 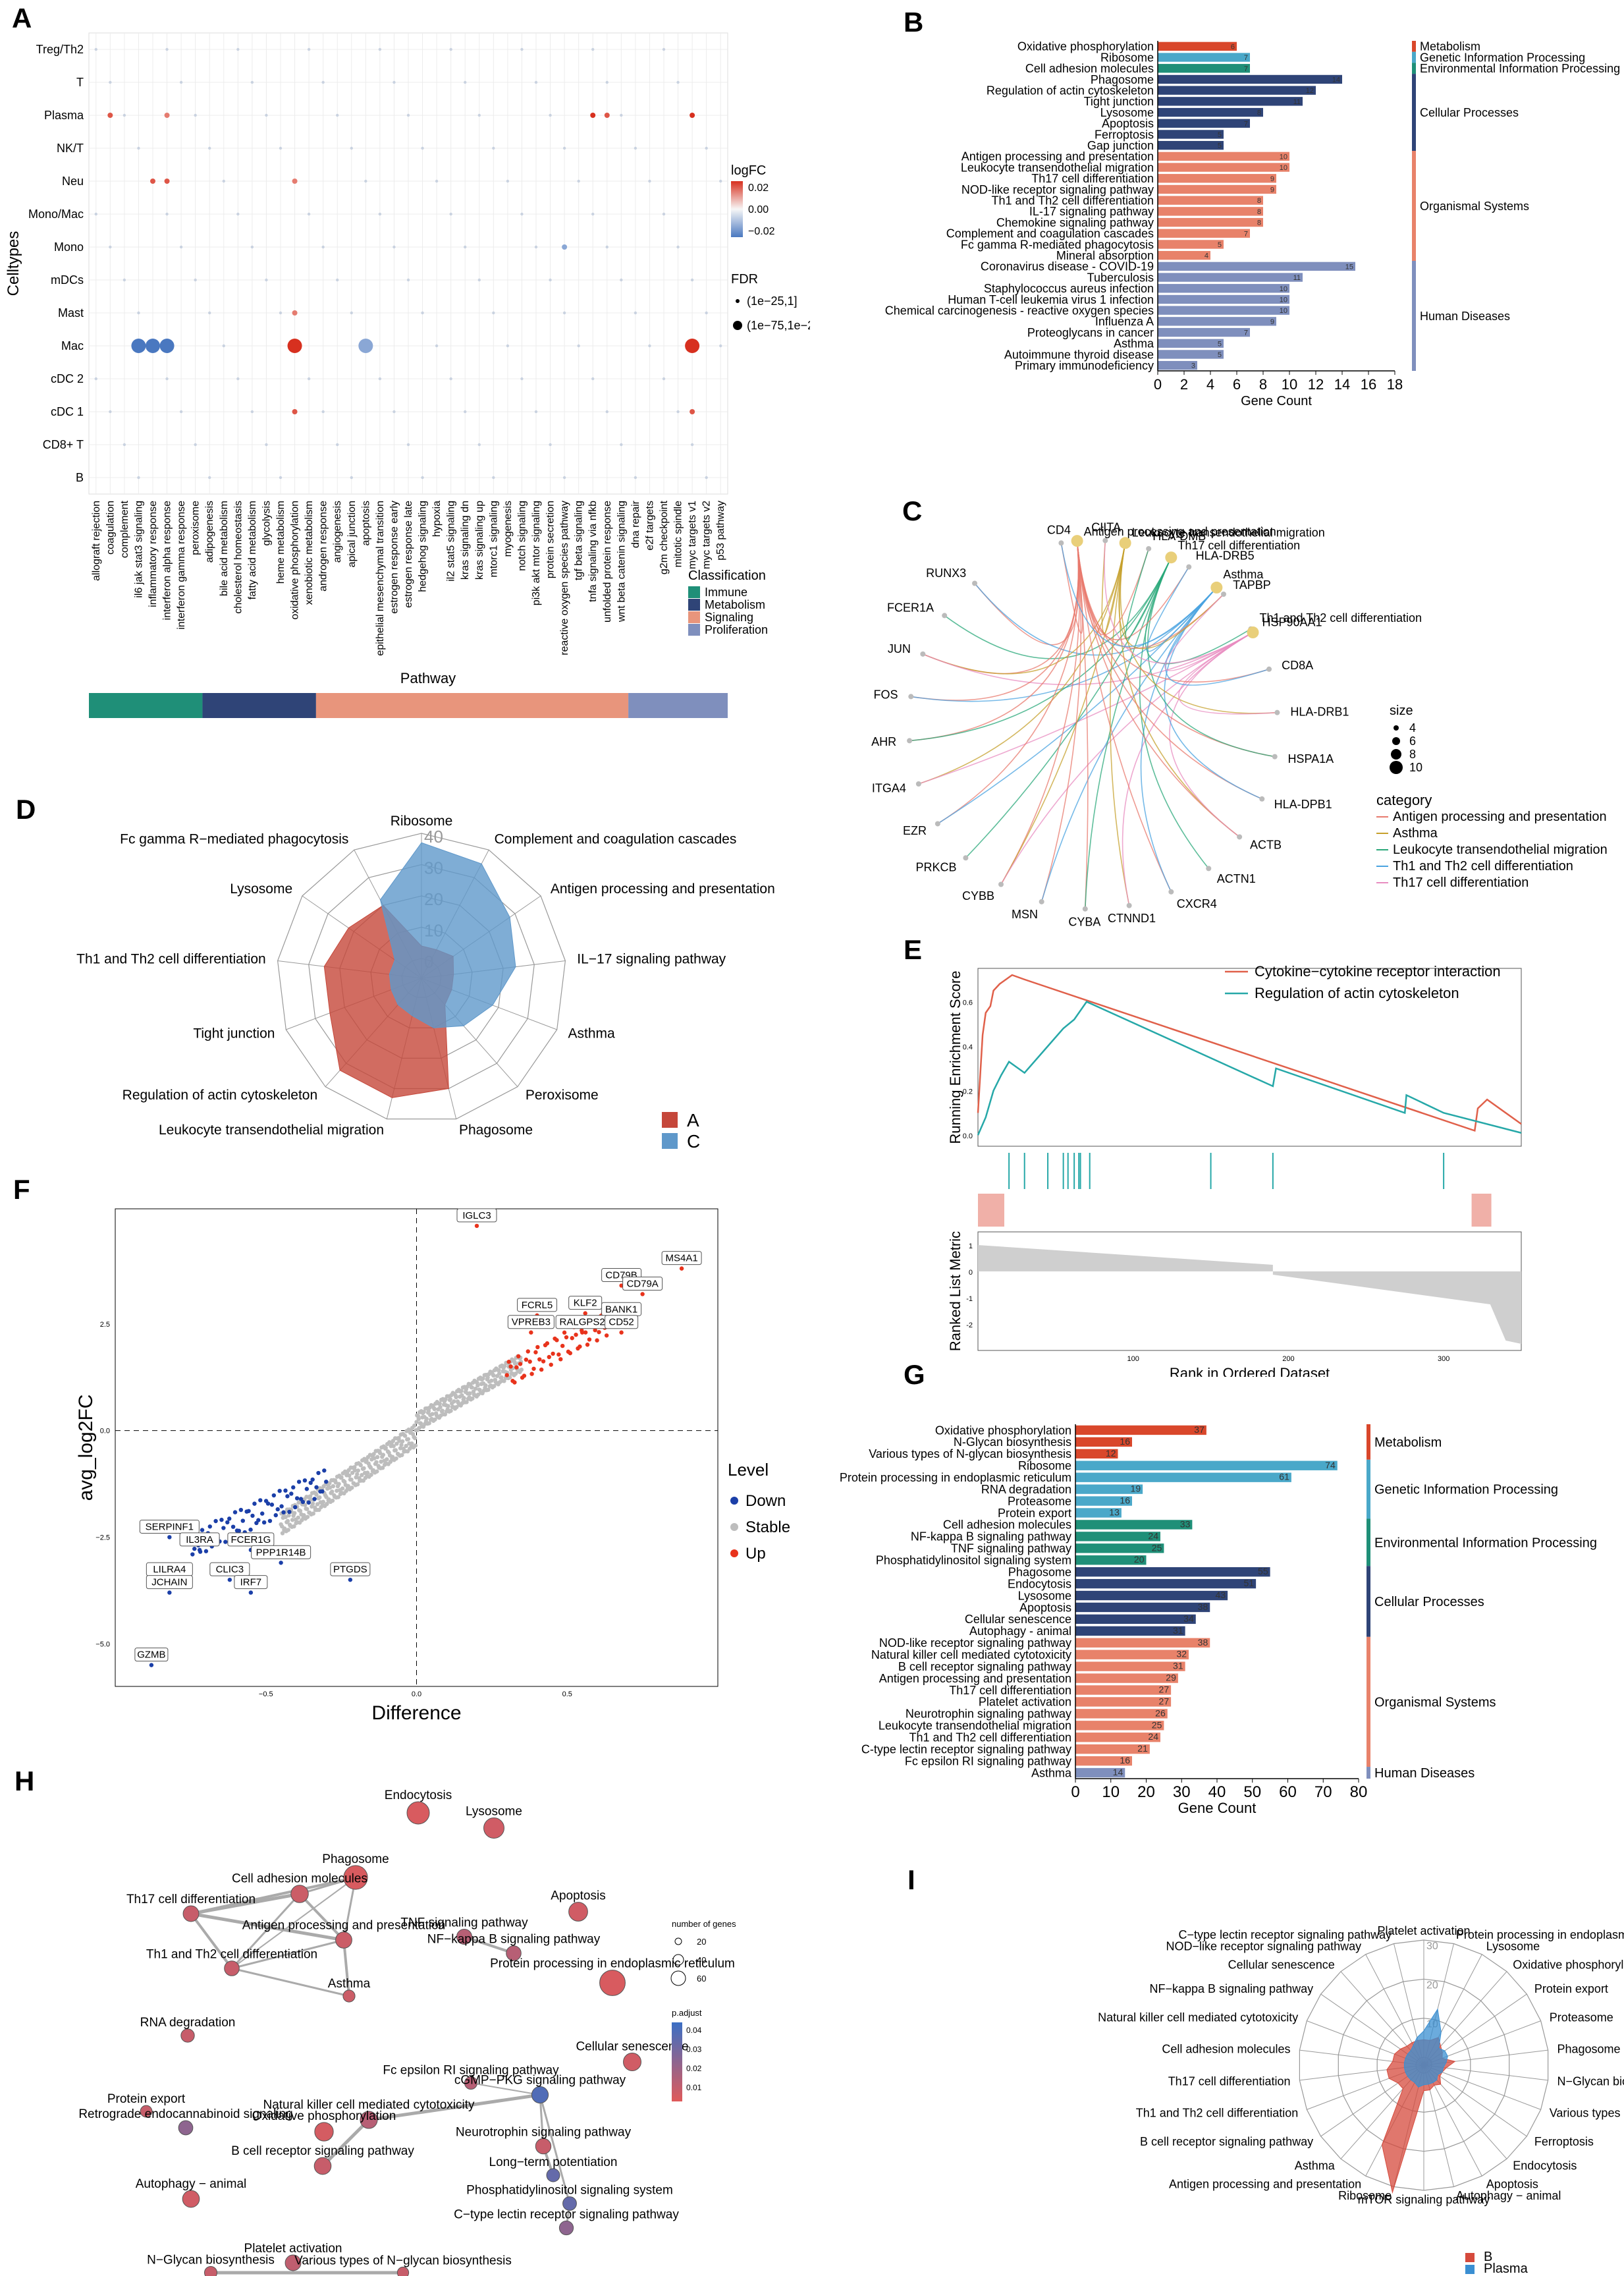 I want to click on x-tick-label: 60, so click(x=1288, y=1792).